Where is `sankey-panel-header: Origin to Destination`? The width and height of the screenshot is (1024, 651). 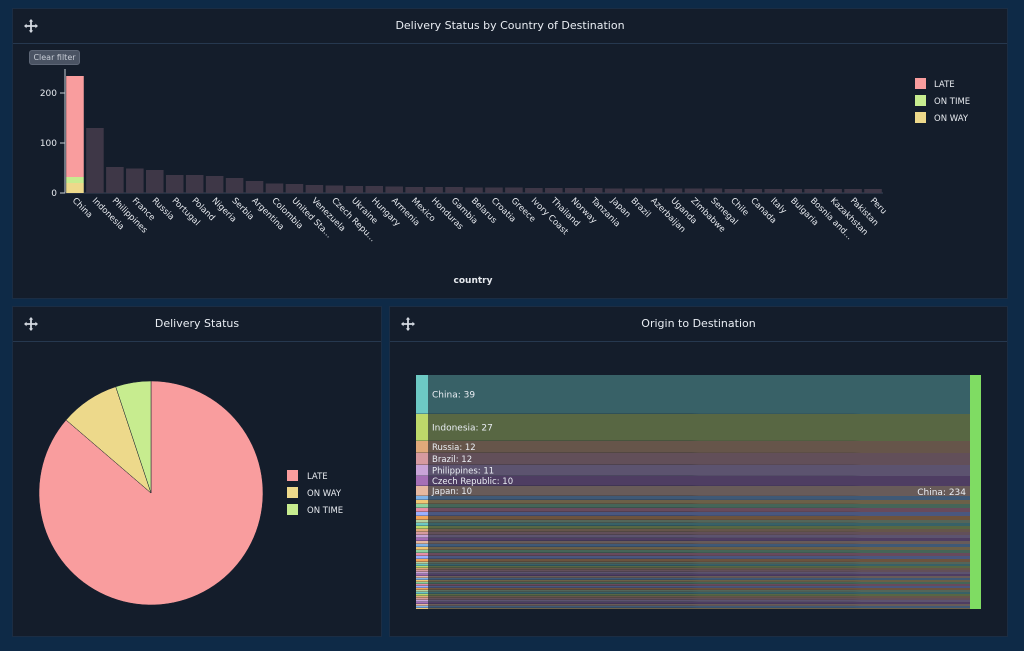 sankey-panel-header: Origin to Destination is located at coordinates (698, 324).